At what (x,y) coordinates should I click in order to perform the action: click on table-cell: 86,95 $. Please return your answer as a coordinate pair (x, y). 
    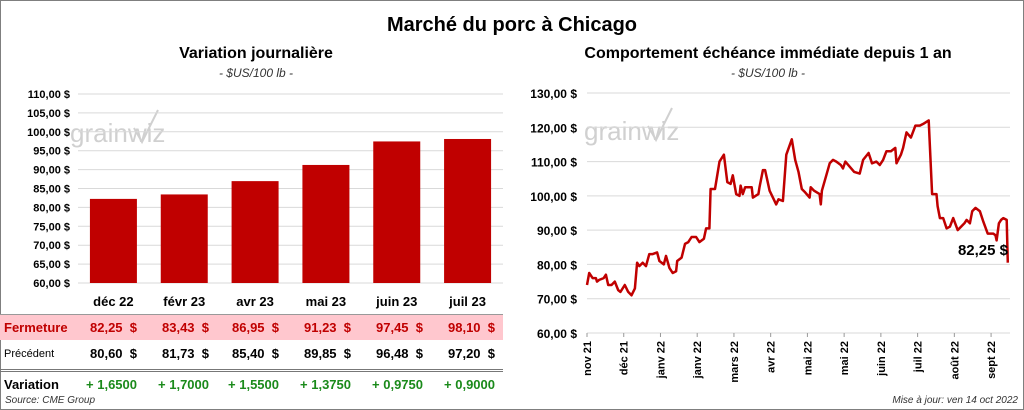
    Looking at the image, I should click on (255, 327).